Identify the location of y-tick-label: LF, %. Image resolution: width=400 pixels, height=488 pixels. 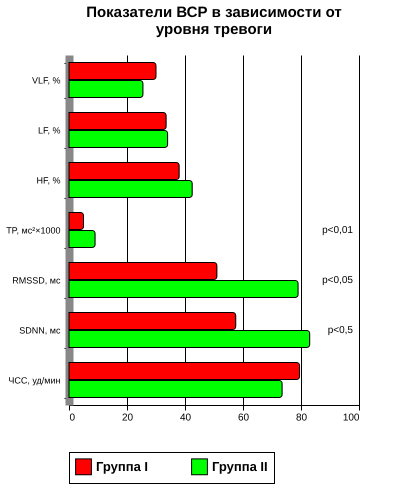
(49, 131).